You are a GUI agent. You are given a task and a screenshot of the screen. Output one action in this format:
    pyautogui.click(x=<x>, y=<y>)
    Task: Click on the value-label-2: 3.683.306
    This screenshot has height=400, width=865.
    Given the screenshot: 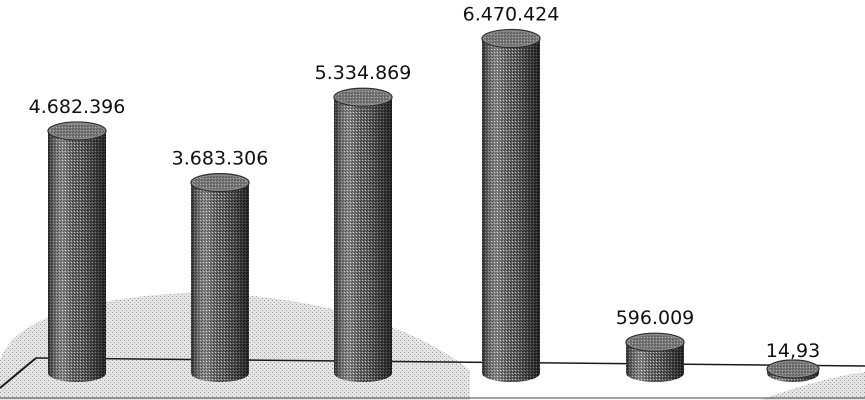 What is the action you would take?
    pyautogui.click(x=220, y=159)
    